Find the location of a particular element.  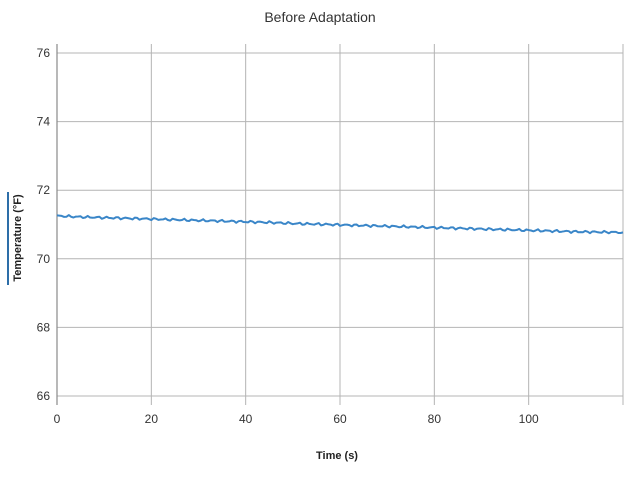

x-tick-label: 60 is located at coordinates (340, 419).